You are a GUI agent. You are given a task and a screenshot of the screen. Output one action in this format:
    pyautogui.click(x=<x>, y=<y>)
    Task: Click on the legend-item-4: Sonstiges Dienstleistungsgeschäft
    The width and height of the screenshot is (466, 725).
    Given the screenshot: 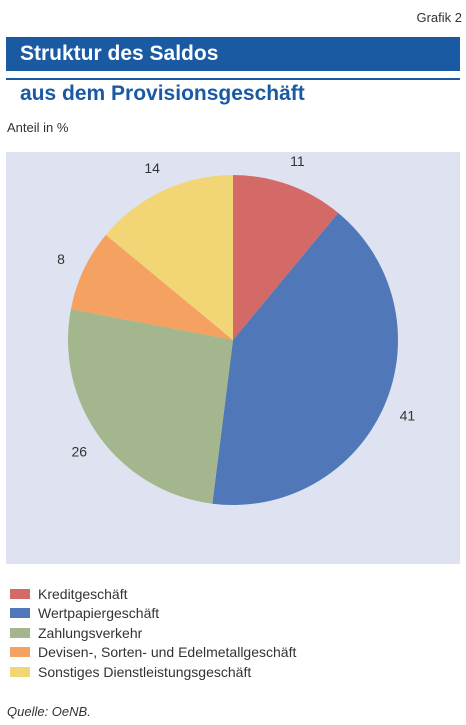 What is the action you would take?
    pyautogui.click(x=153, y=672)
    